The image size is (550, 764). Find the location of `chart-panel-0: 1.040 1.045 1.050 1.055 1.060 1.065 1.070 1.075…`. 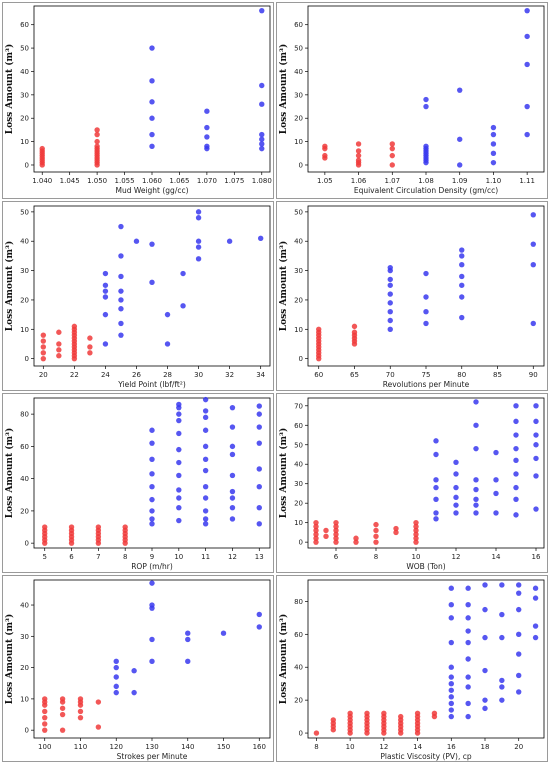

chart-panel-0: 1.040 1.045 1.050 1.055 1.060 1.065 1.070 1.075… is located at coordinates (138, 100).